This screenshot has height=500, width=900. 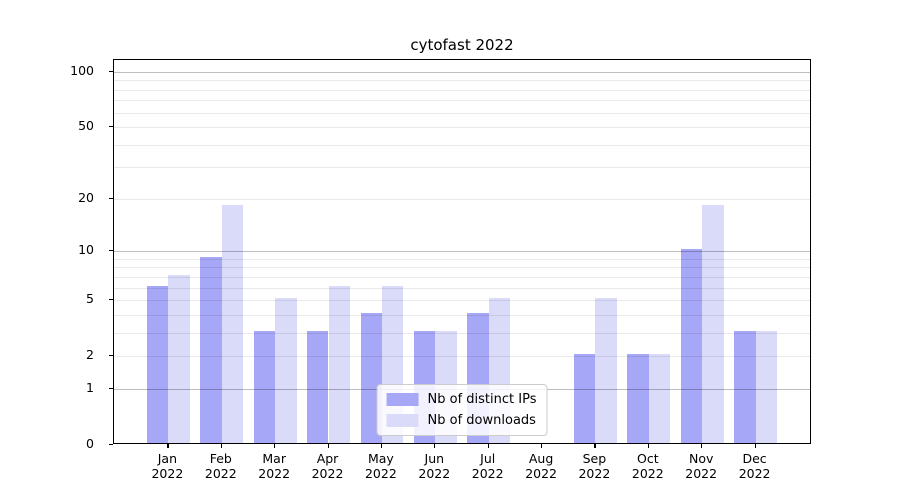 I want to click on x-tick-label-jul: Jul 2022, so click(x=488, y=466).